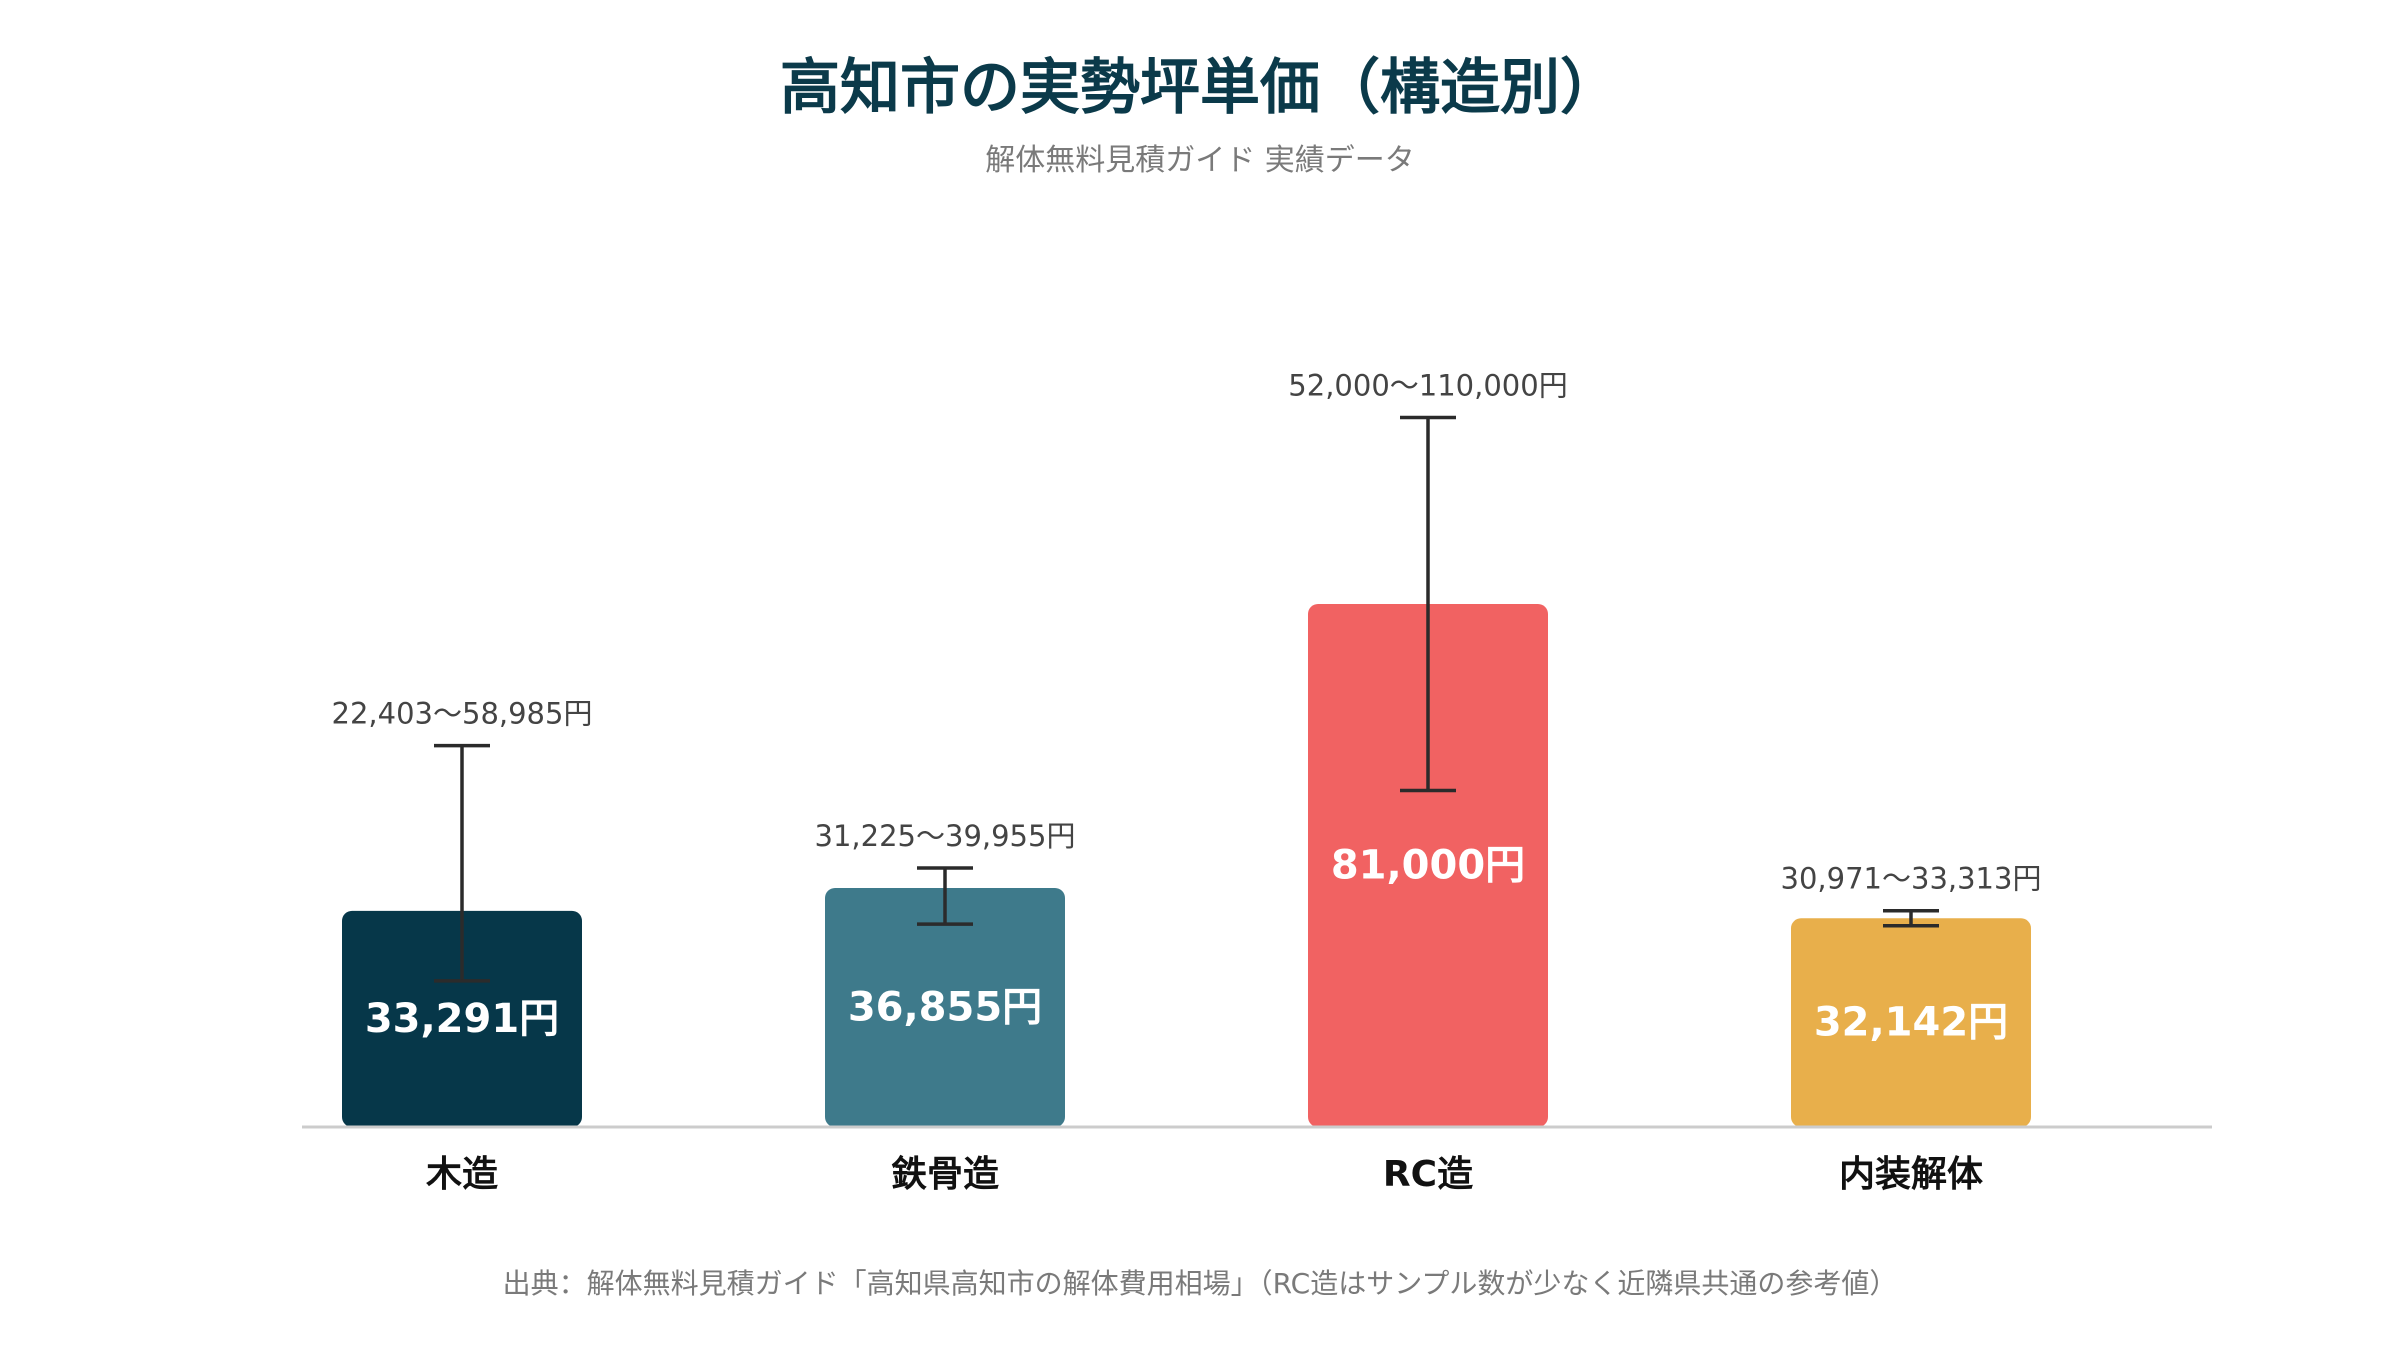 This screenshot has width=2400, height=1350. I want to click on category-label-1: 木造, so click(462, 1174).